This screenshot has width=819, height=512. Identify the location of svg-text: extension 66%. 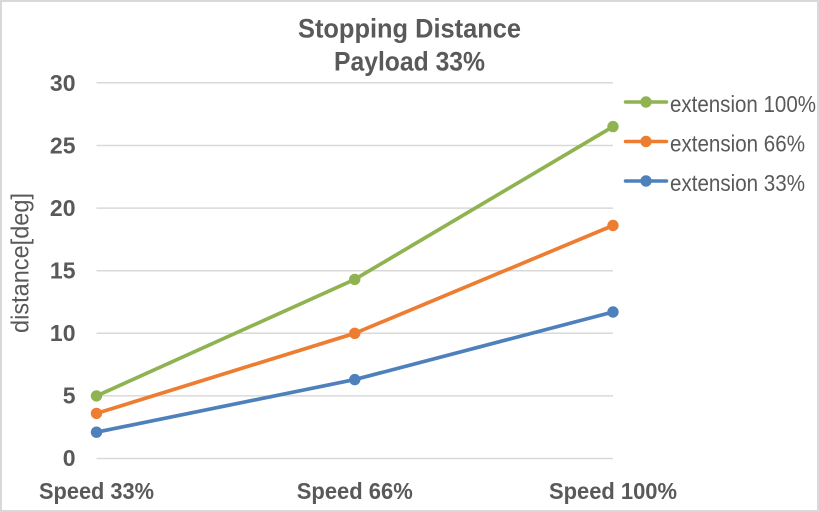
(737, 143).